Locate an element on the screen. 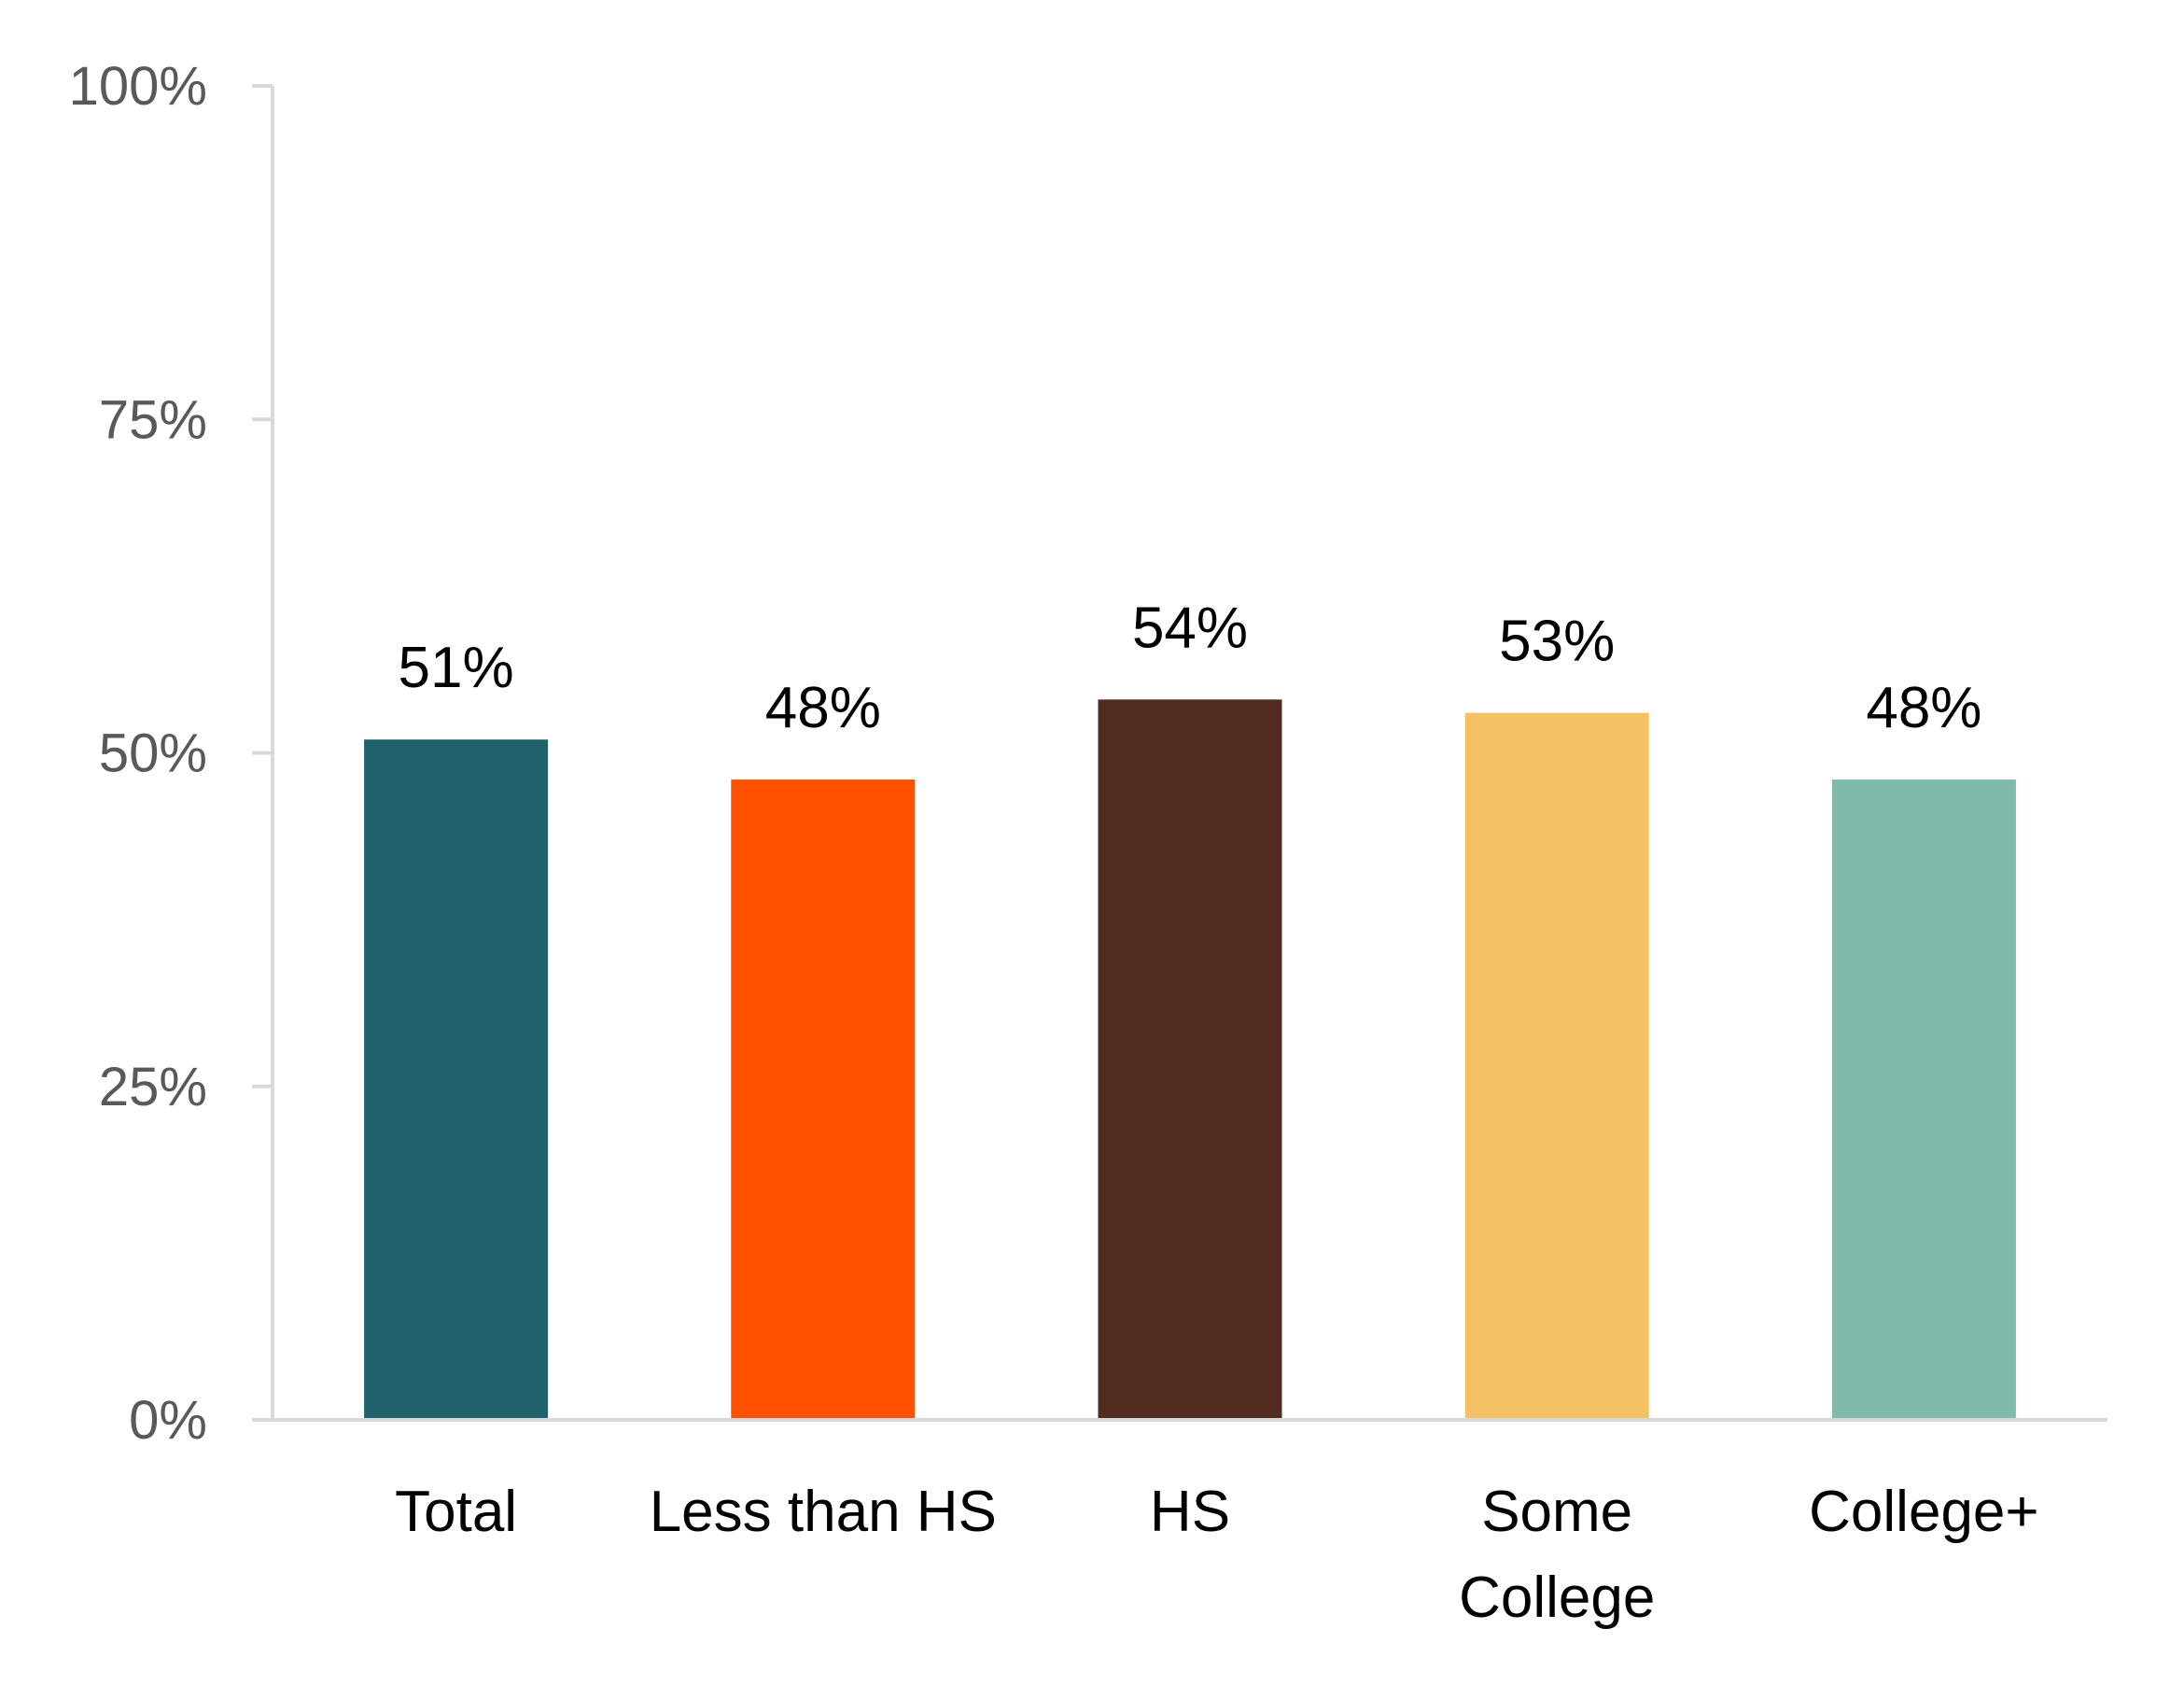  bar-total is located at coordinates (456, 1079).